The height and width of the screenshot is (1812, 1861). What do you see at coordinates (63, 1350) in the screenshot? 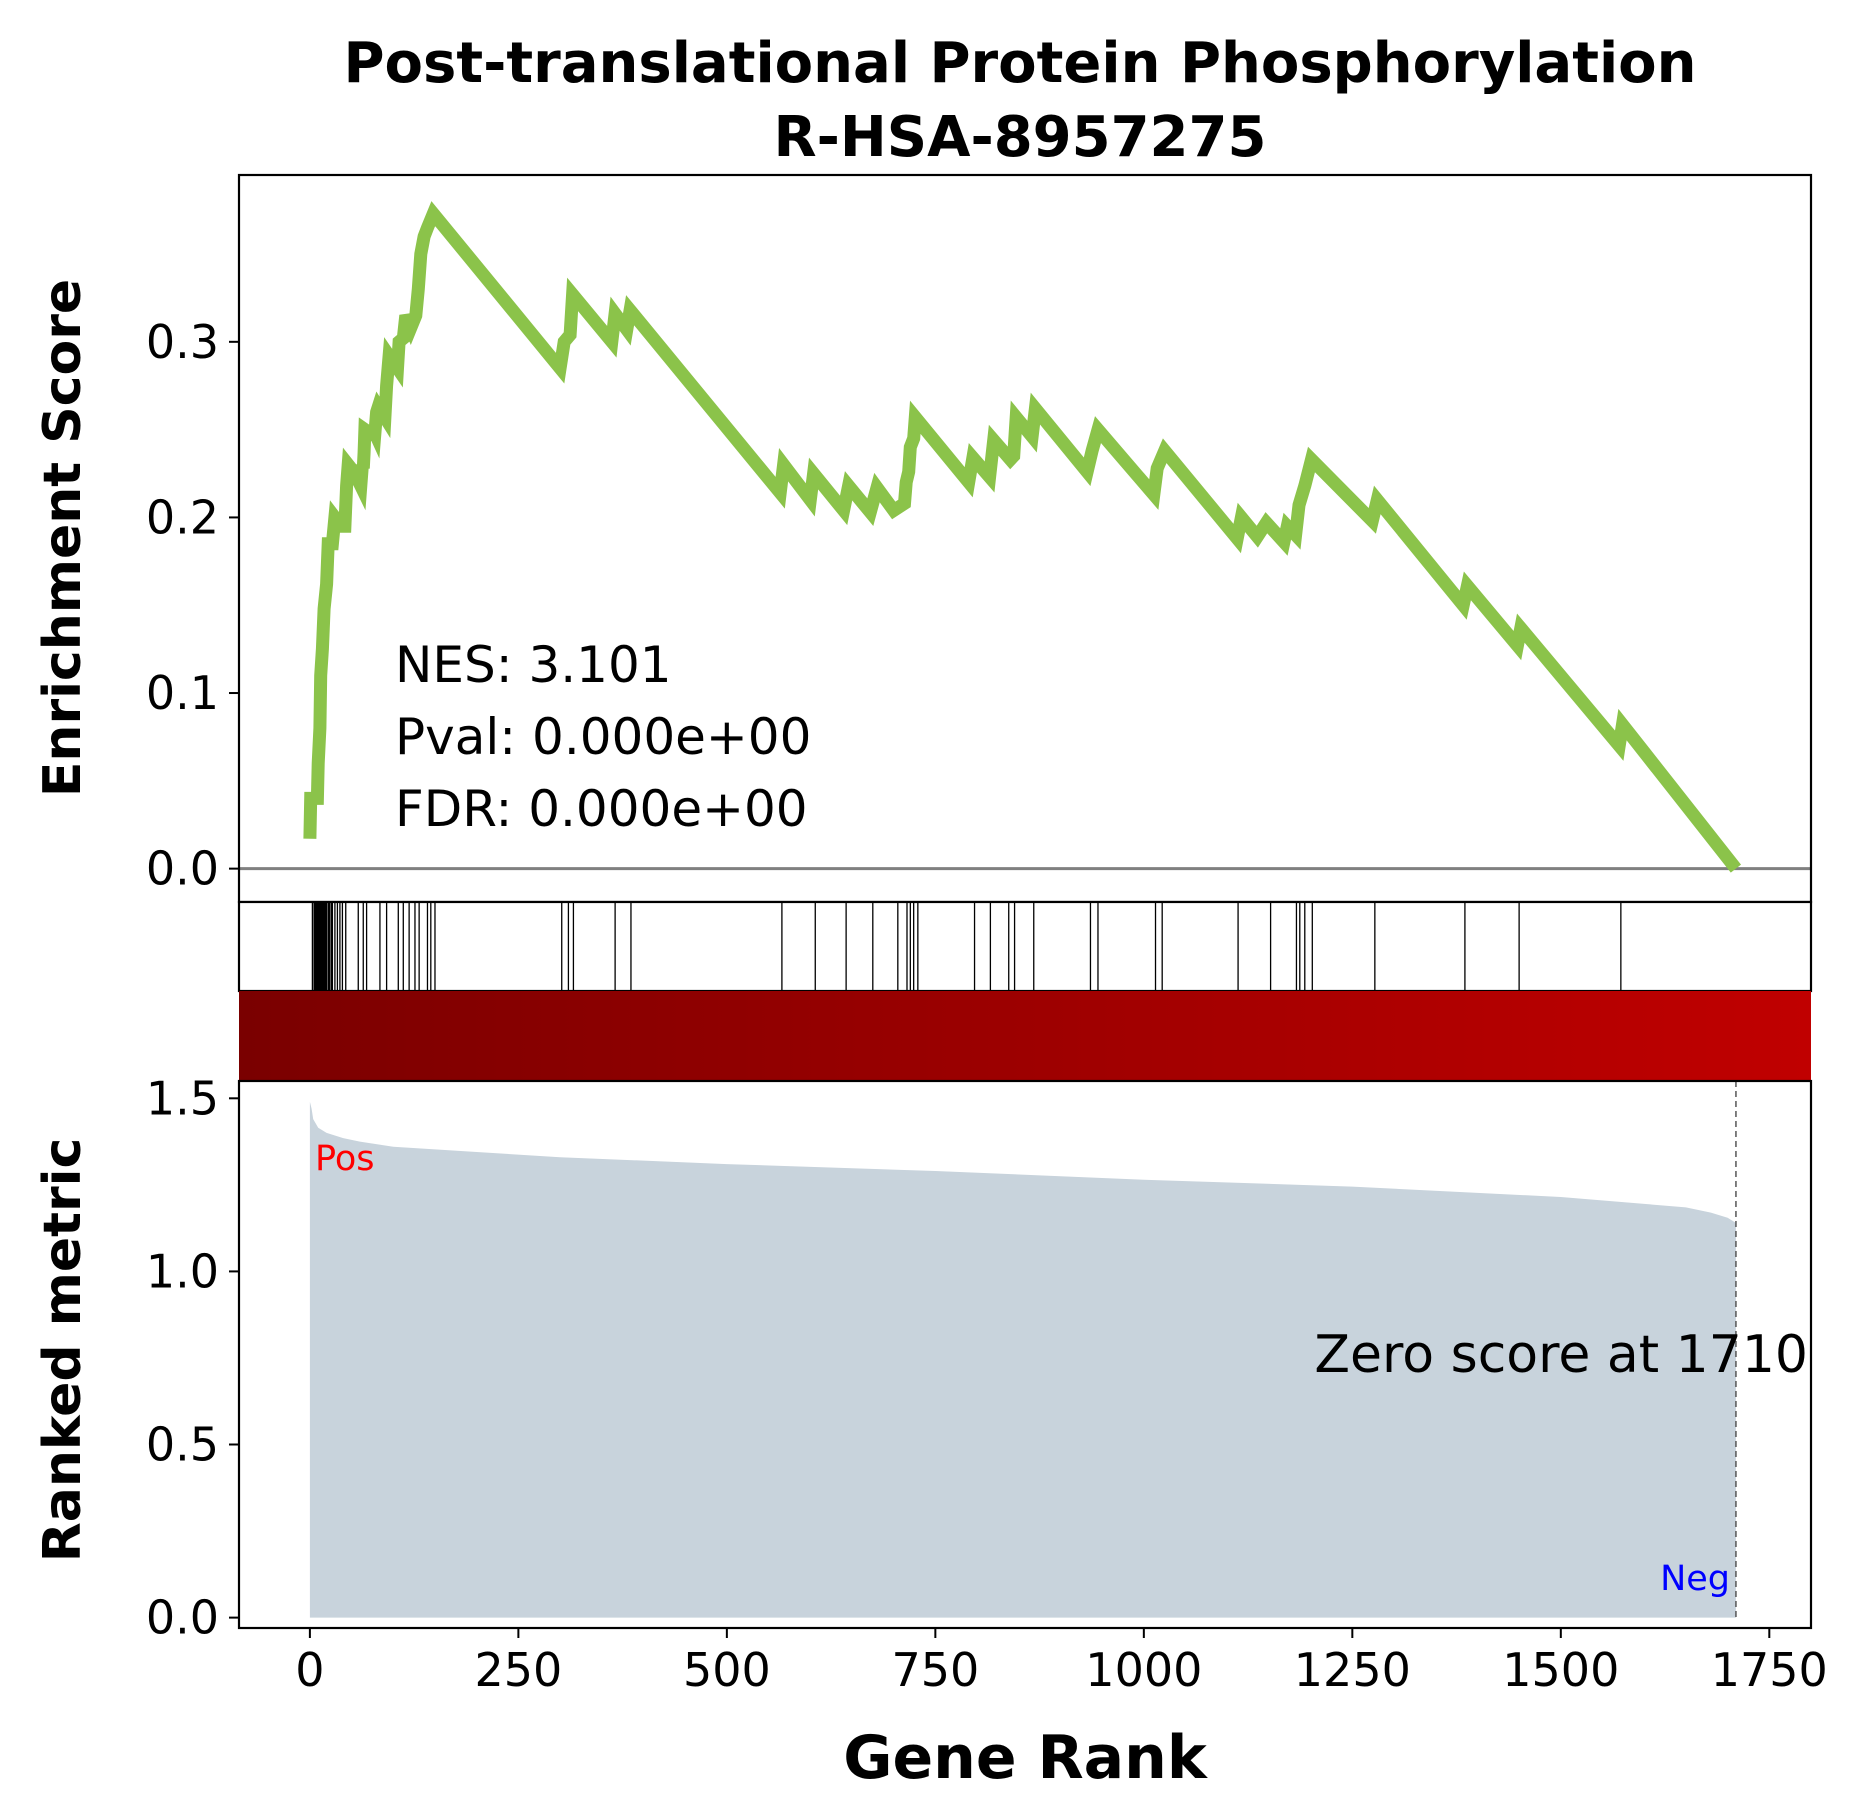
I see `ranked-y-axis-label: Ranked metric` at bounding box center [63, 1350].